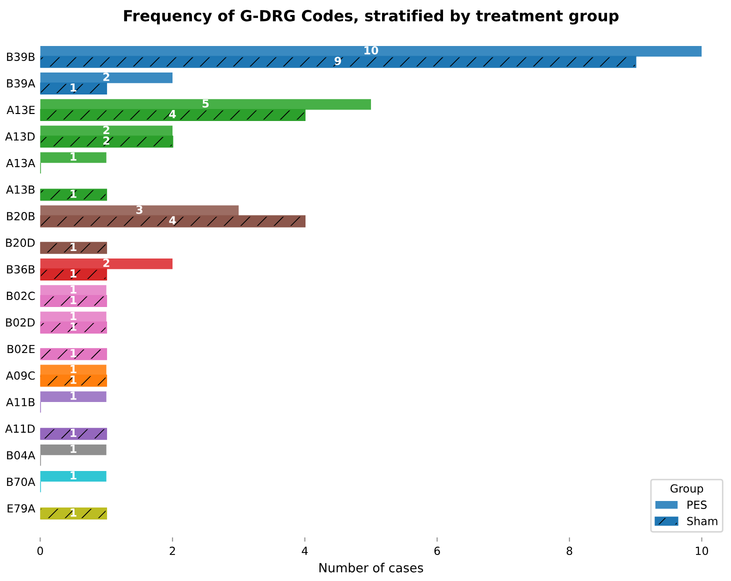  What do you see at coordinates (20, 322) in the screenshot?
I see `y-tick-label: B02D` at bounding box center [20, 322].